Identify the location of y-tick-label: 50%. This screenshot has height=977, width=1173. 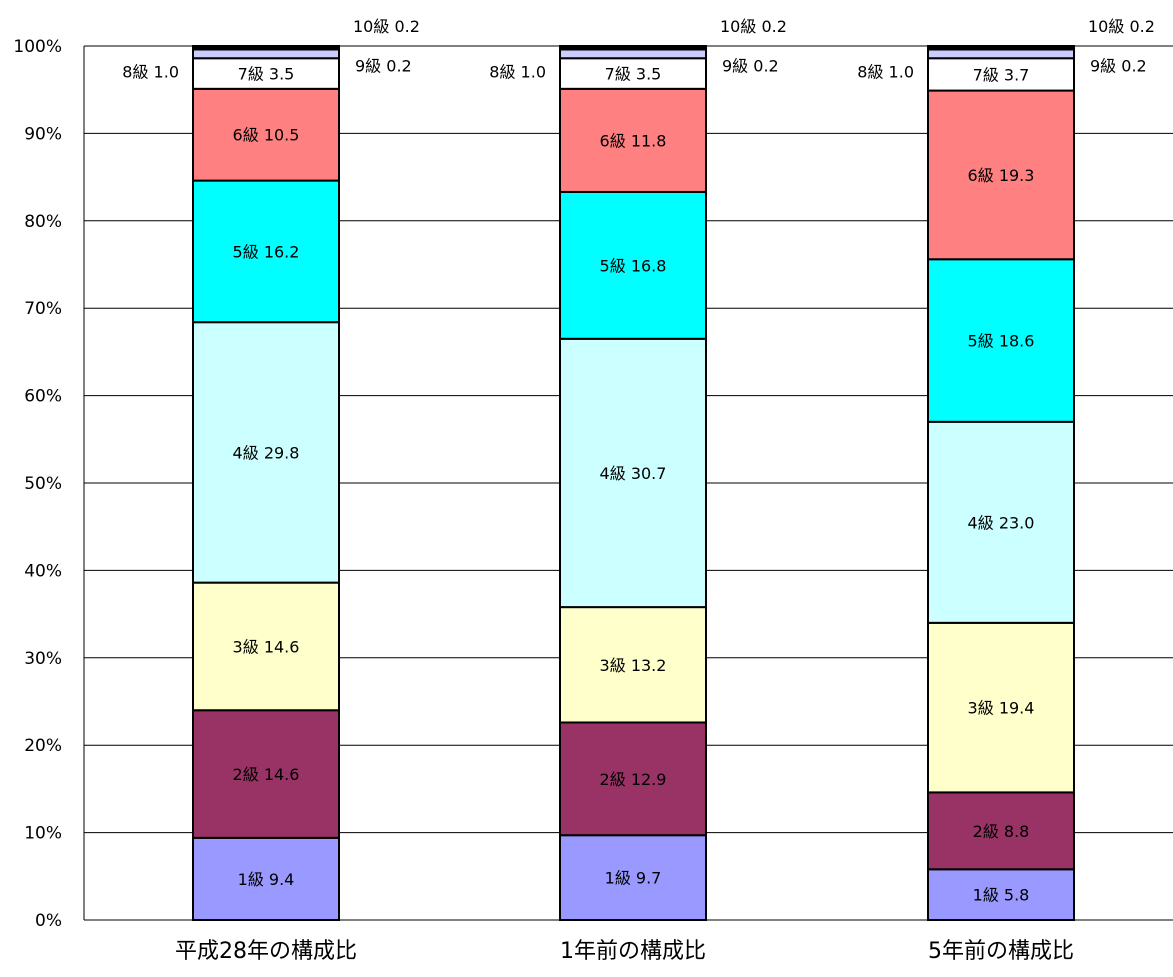
(43, 484).